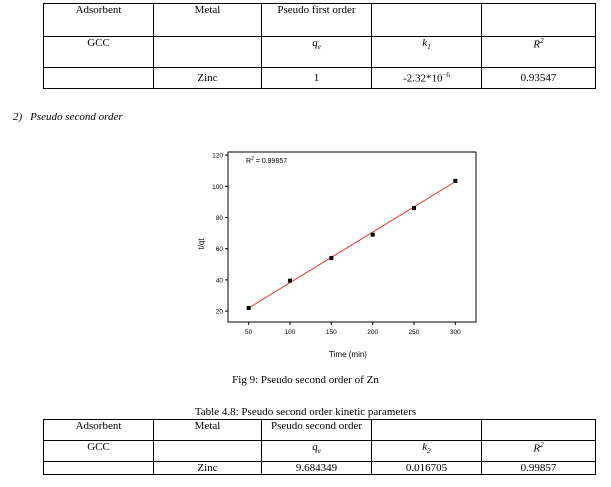 The height and width of the screenshot is (487, 611). I want to click on y-tick-label: 60, so click(220, 249).